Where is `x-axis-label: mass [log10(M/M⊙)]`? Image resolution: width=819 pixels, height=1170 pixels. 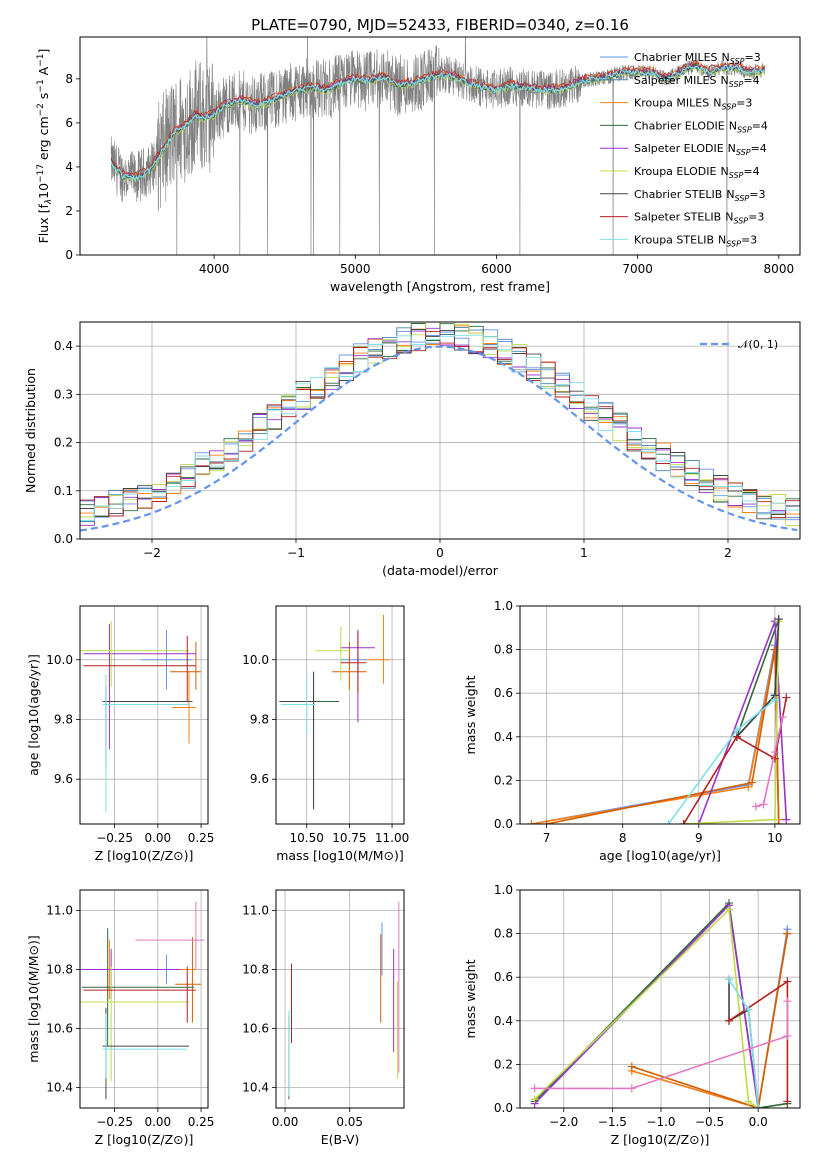
x-axis-label: mass [log10(M/M⊙)] is located at coordinates (340, 855).